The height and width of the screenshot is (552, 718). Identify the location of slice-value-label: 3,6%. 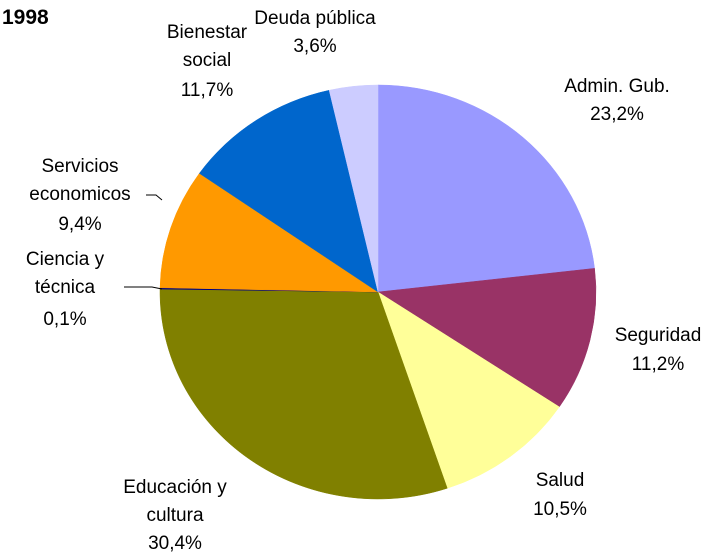
(314, 46).